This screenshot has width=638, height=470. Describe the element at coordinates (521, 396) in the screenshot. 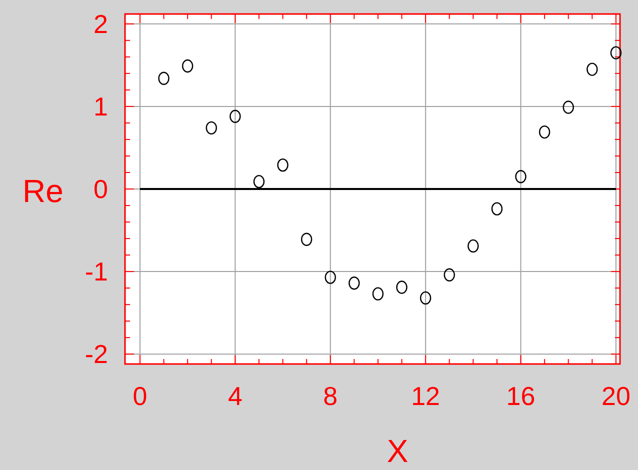

I see `x-tick-label: 16` at that location.